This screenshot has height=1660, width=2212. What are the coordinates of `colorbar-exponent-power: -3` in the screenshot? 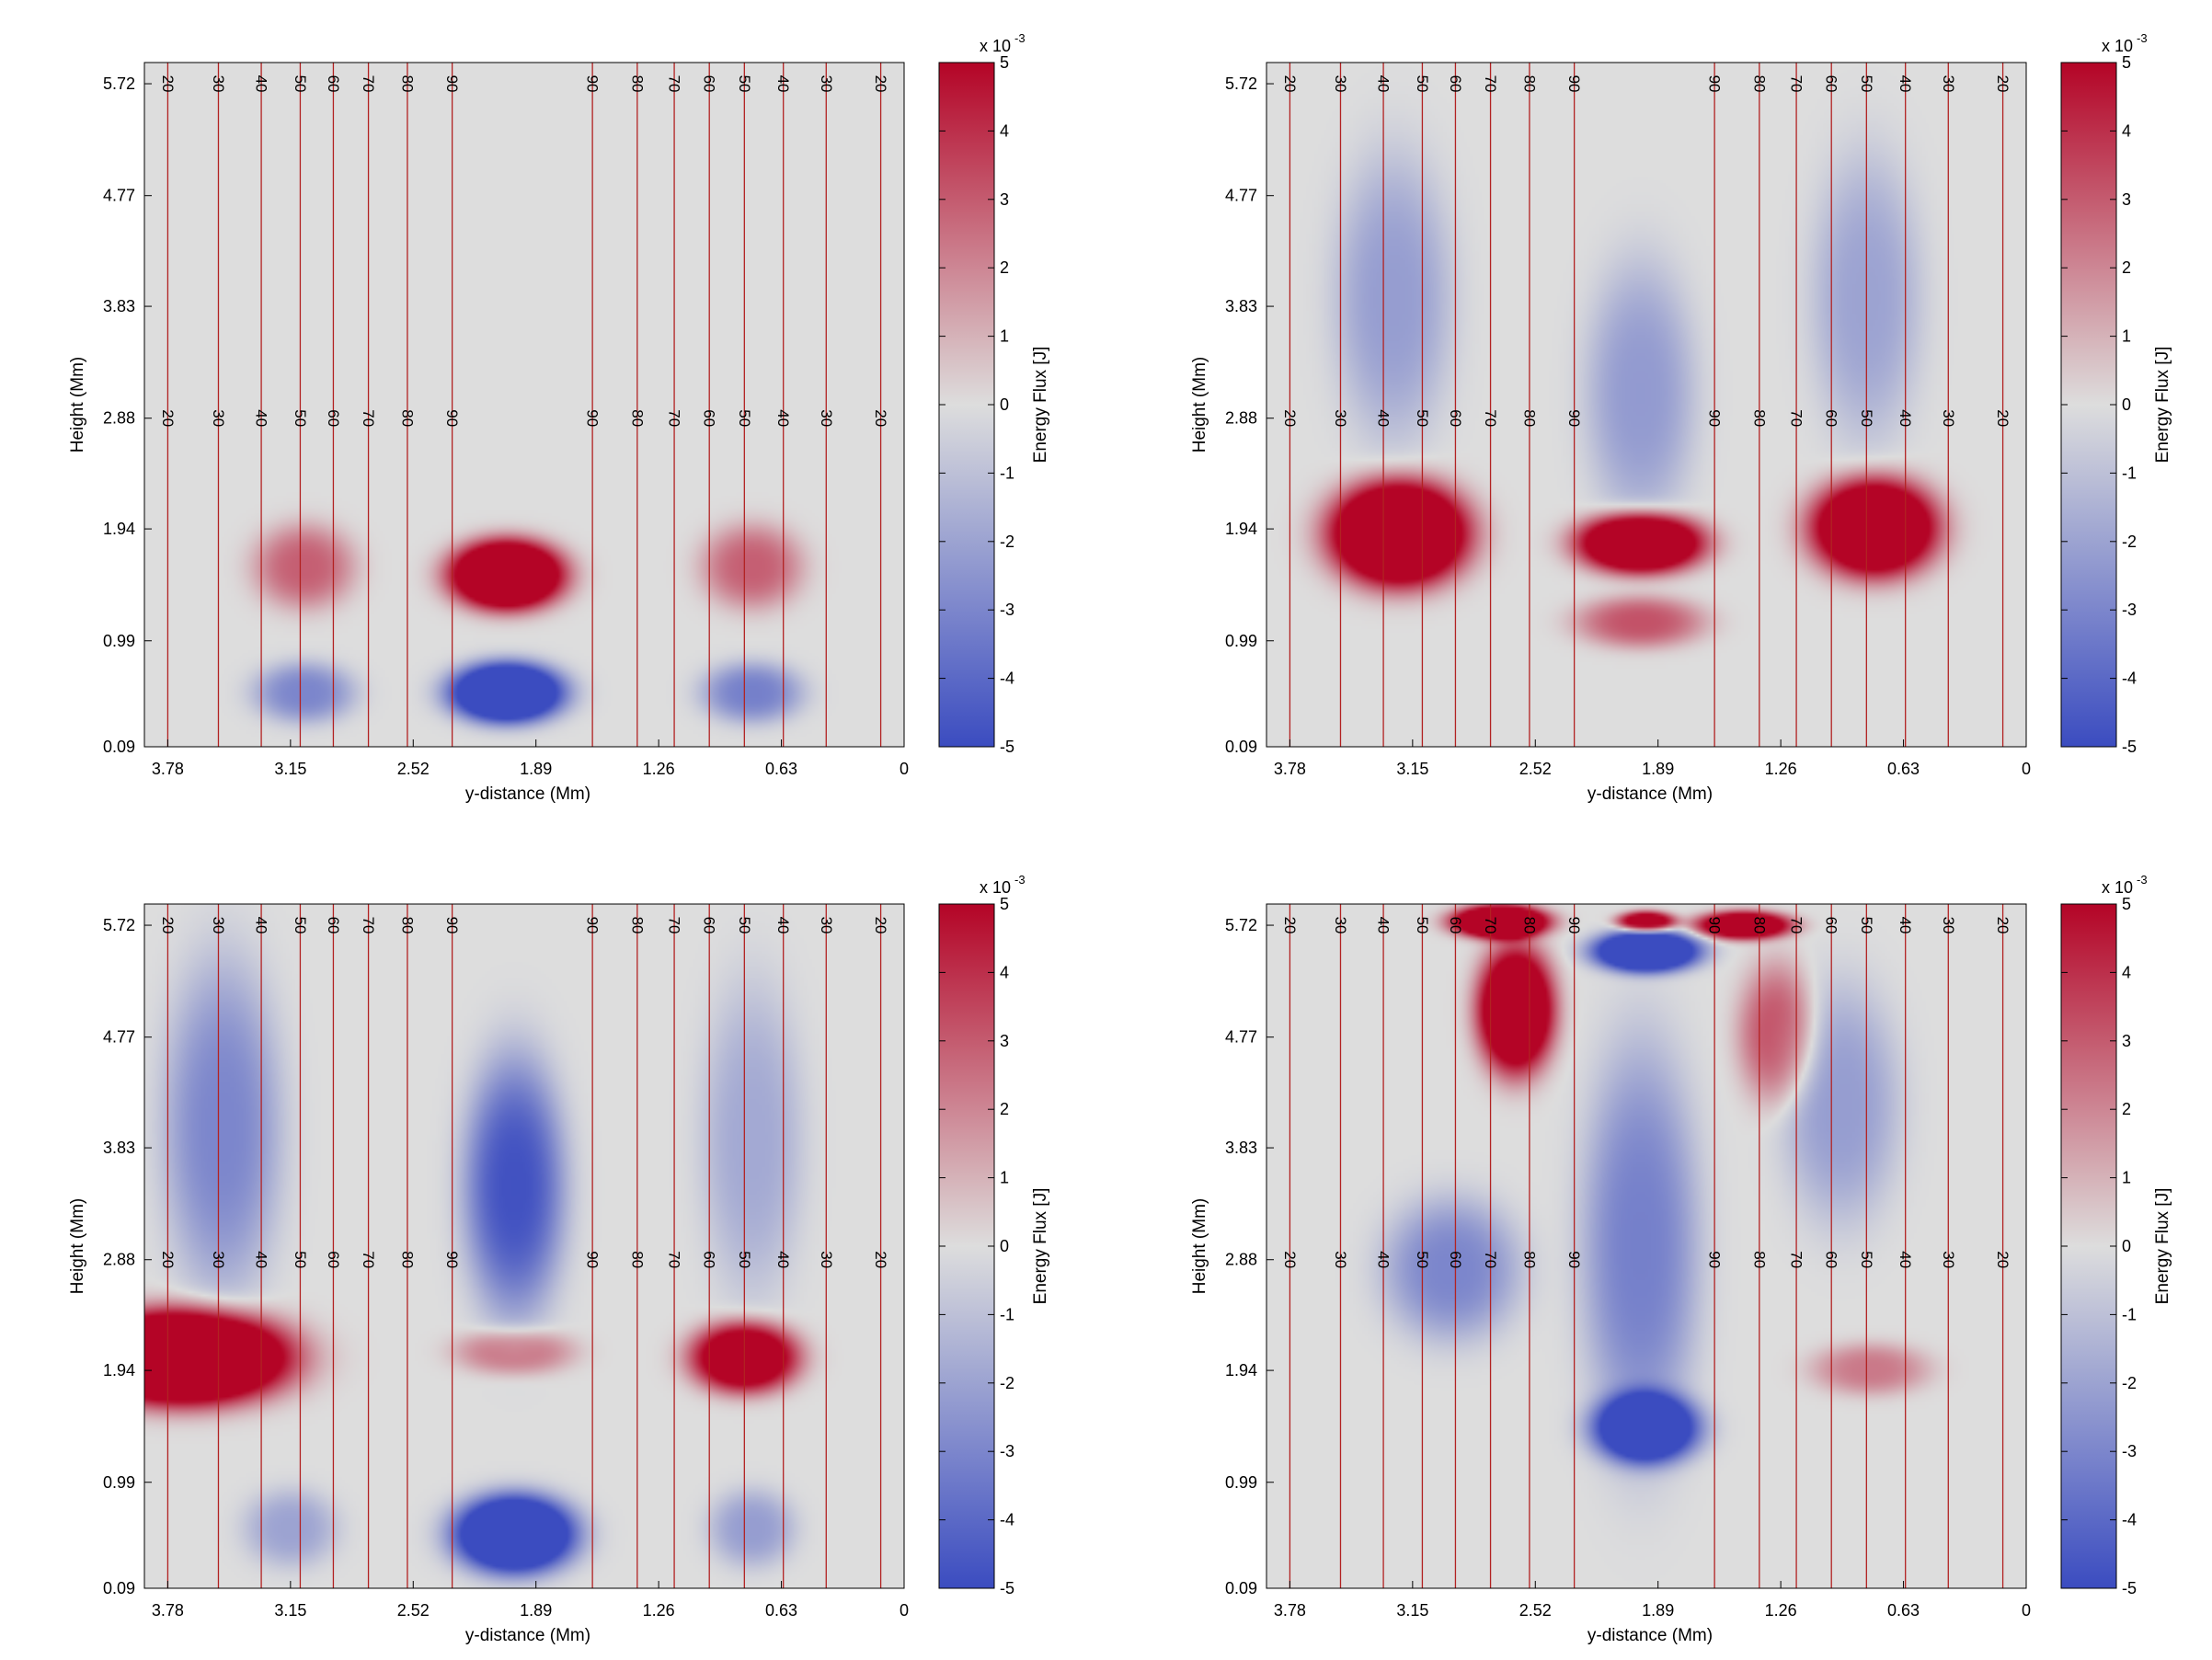 It's located at (1020, 38).